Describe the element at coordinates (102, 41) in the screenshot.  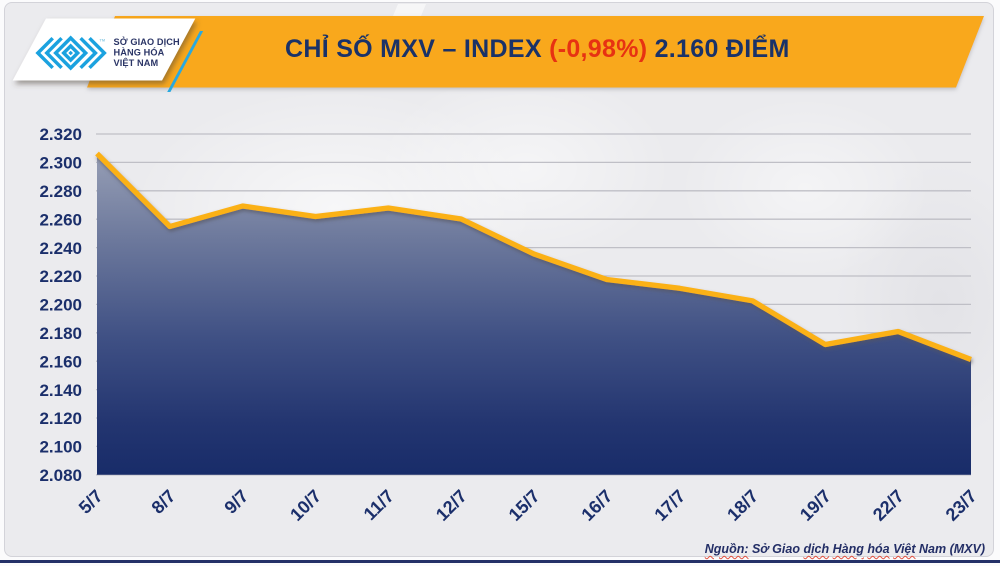
I see `svg-text: TM` at that location.